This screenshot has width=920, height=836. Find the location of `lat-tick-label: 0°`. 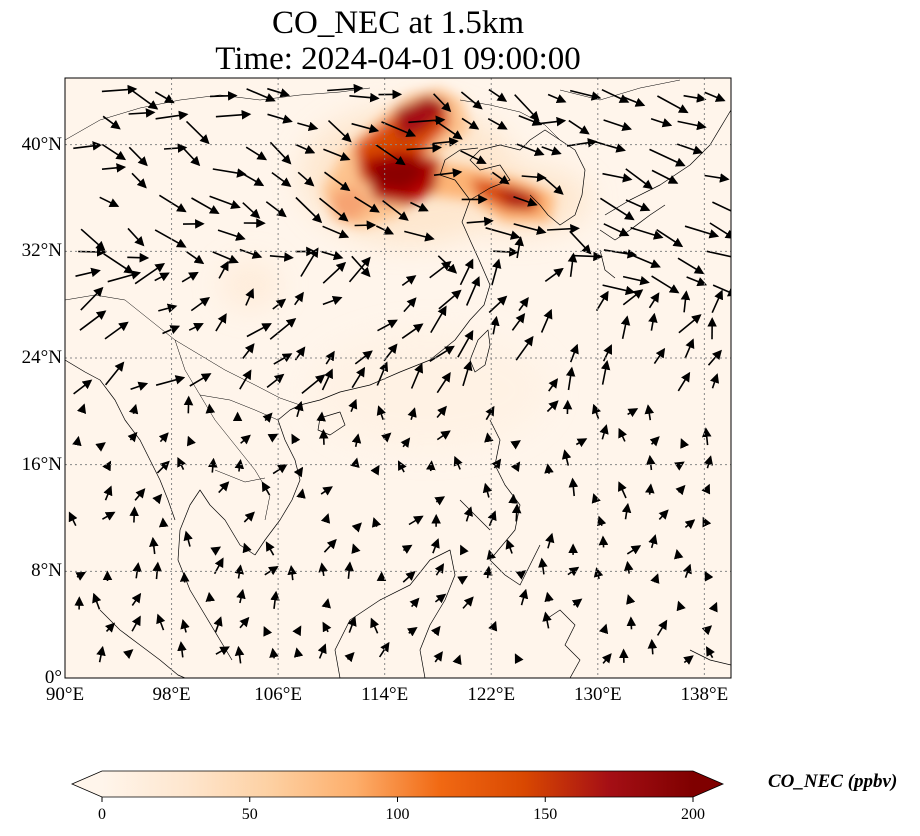

lat-tick-label: 0° is located at coordinates (53, 677).